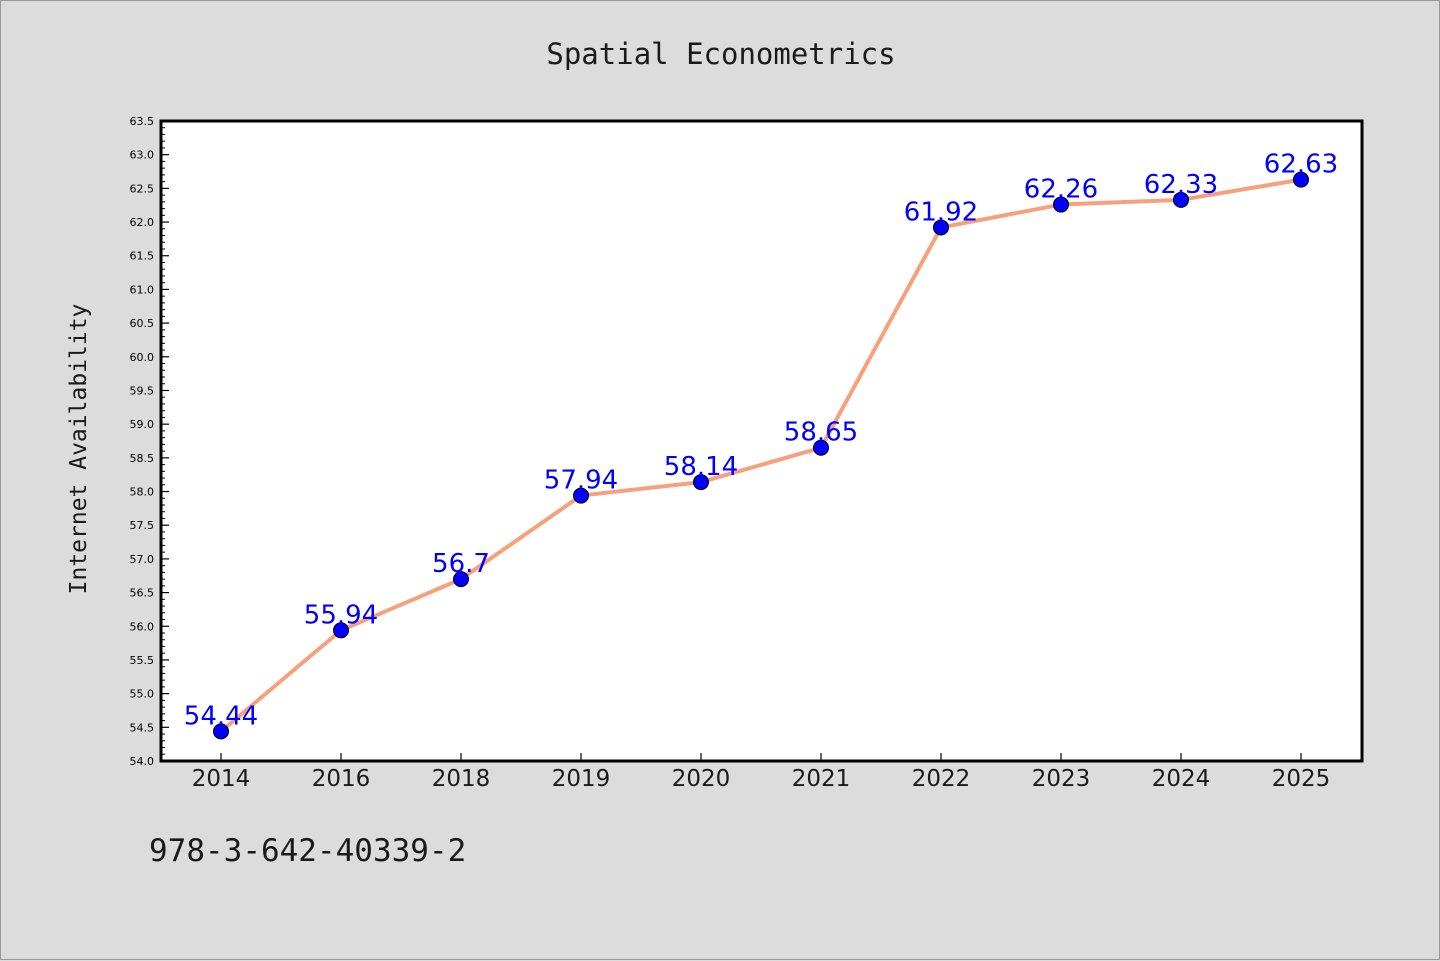 The width and height of the screenshot is (1440, 961). What do you see at coordinates (142, 155) in the screenshot?
I see `y-tick-label: 63.0` at bounding box center [142, 155].